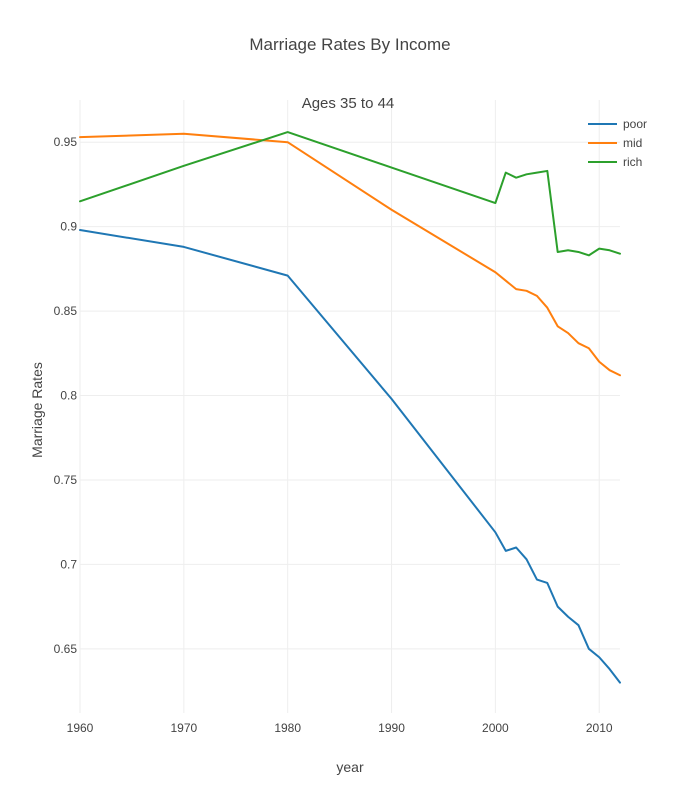 The width and height of the screenshot is (700, 800). Describe the element at coordinates (599, 728) in the screenshot. I see `x-tick-label: 2010` at that location.